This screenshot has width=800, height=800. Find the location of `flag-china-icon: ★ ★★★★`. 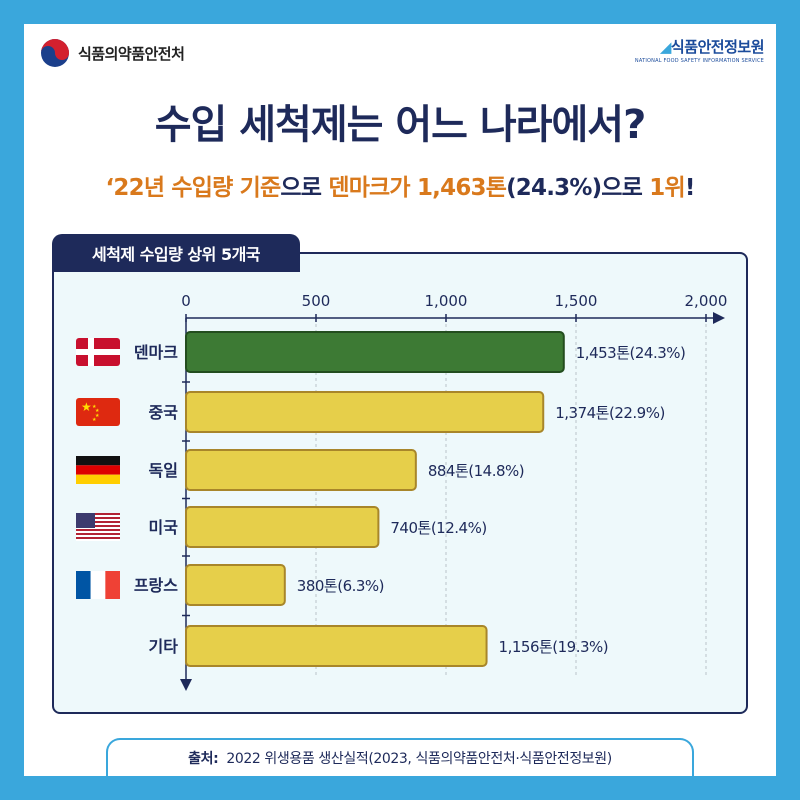

flag-china-icon: ★ ★★★★ is located at coordinates (98, 412).